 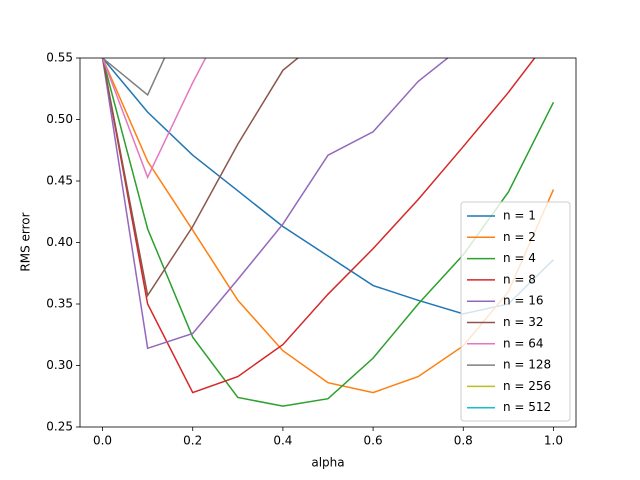 I want to click on legend-label: n = 512, so click(x=527, y=407).